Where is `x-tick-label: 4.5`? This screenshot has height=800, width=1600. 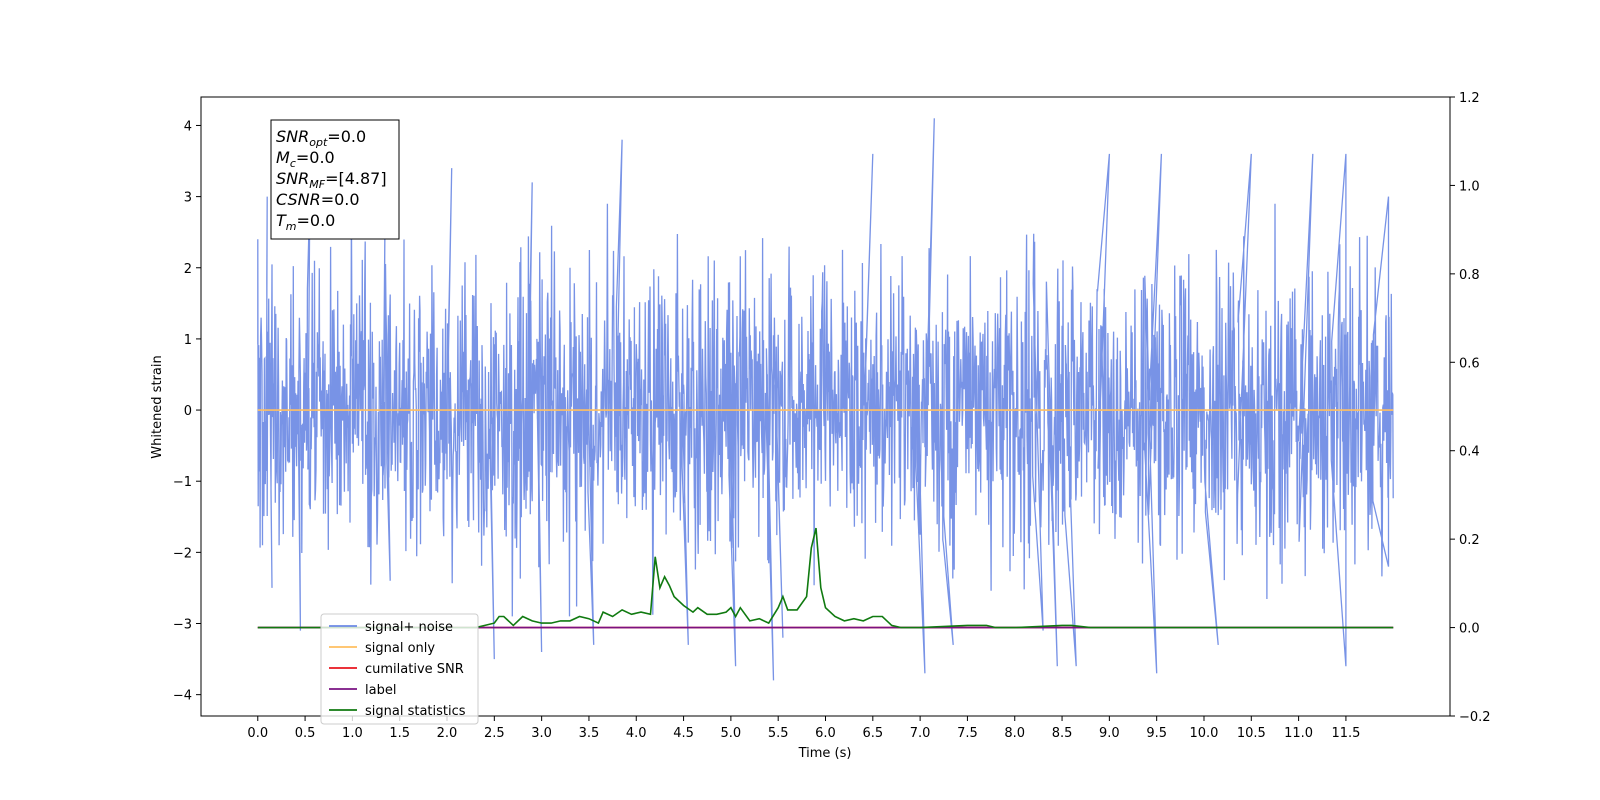 x-tick-label: 4.5 is located at coordinates (683, 733).